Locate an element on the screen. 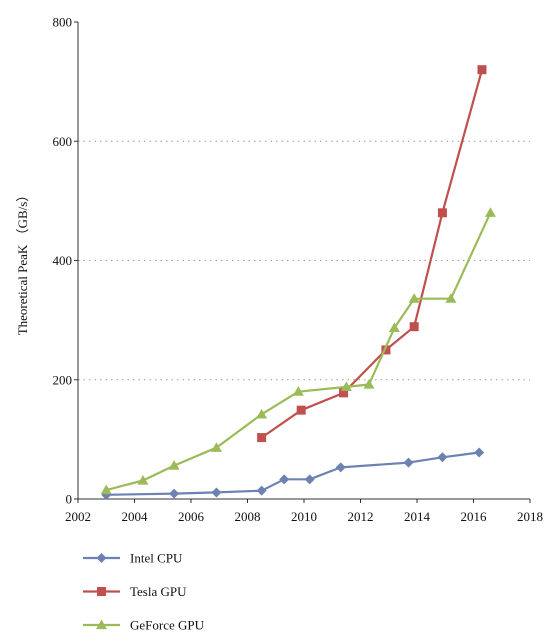  legend-item-intel-cpu: Intel CPU is located at coordinates (133, 558).